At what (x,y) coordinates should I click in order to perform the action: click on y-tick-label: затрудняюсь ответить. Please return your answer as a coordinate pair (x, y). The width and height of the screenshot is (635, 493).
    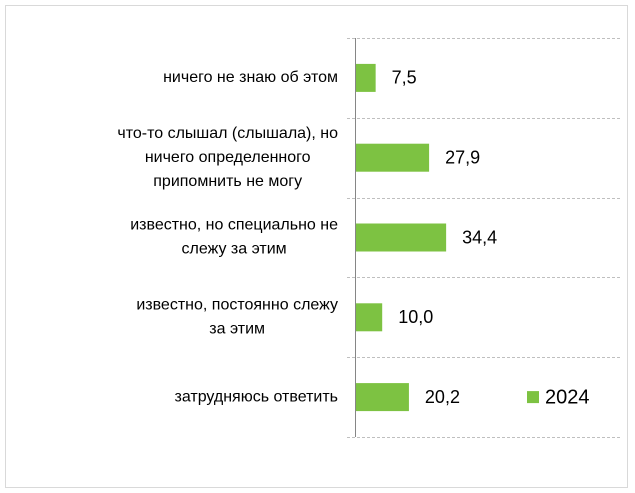
    Looking at the image, I should click on (256, 396).